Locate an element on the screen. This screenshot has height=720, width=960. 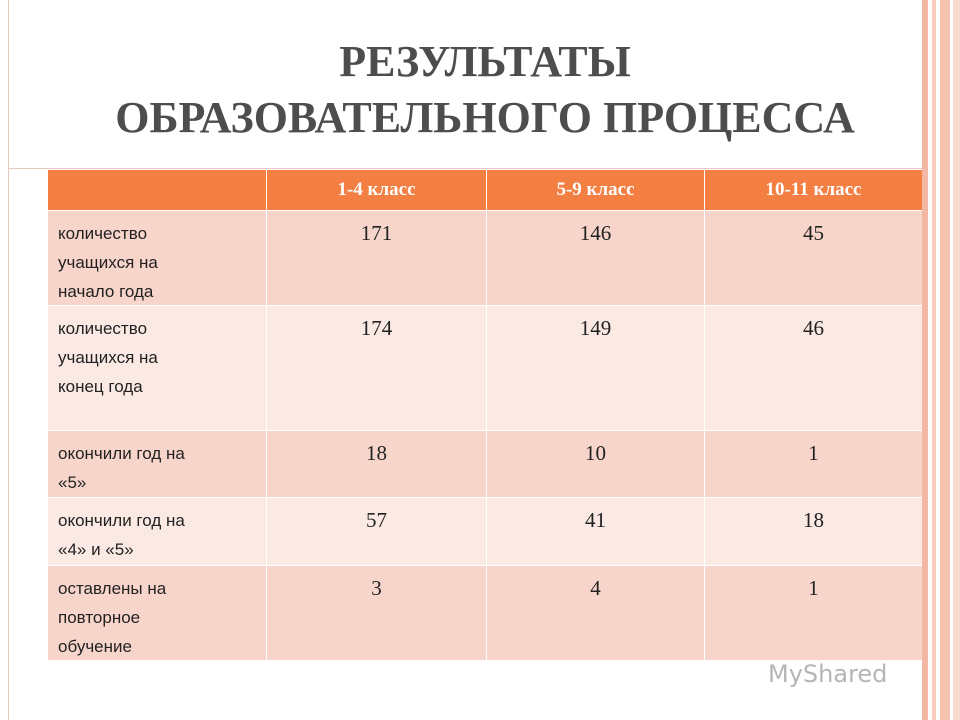
title-line: РЕЗУЛЬТАТЫ is located at coordinates (485, 61).